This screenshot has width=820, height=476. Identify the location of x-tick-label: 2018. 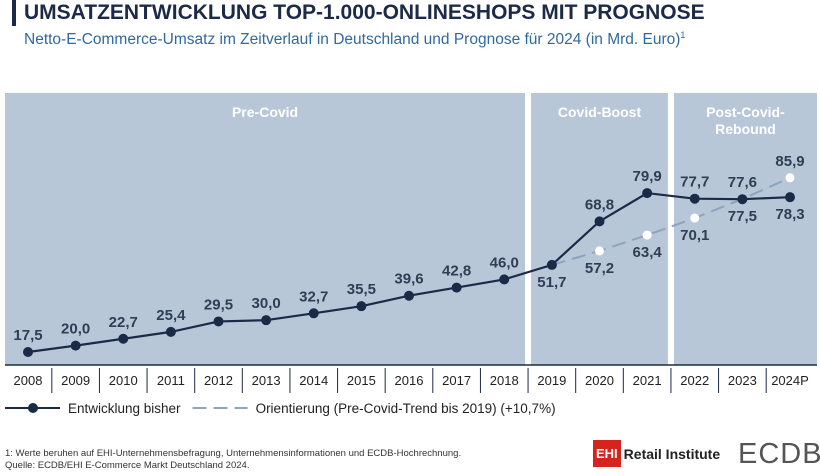
(504, 380).